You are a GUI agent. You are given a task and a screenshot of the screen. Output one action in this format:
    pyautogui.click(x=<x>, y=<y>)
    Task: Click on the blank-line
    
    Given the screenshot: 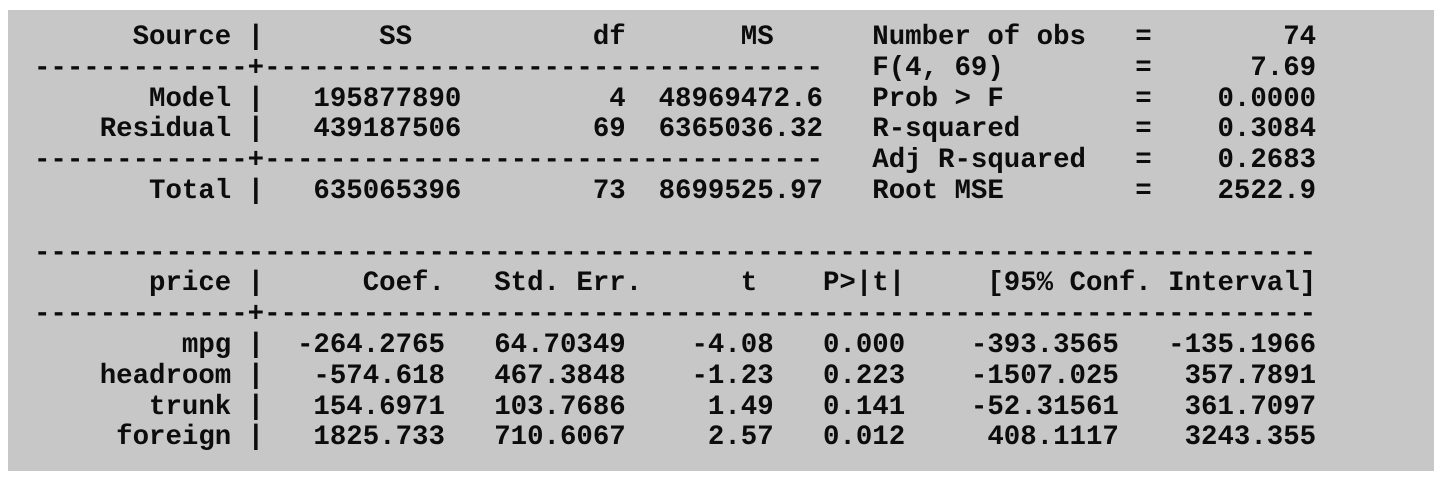 What is the action you would take?
    pyautogui.click(x=734, y=223)
    